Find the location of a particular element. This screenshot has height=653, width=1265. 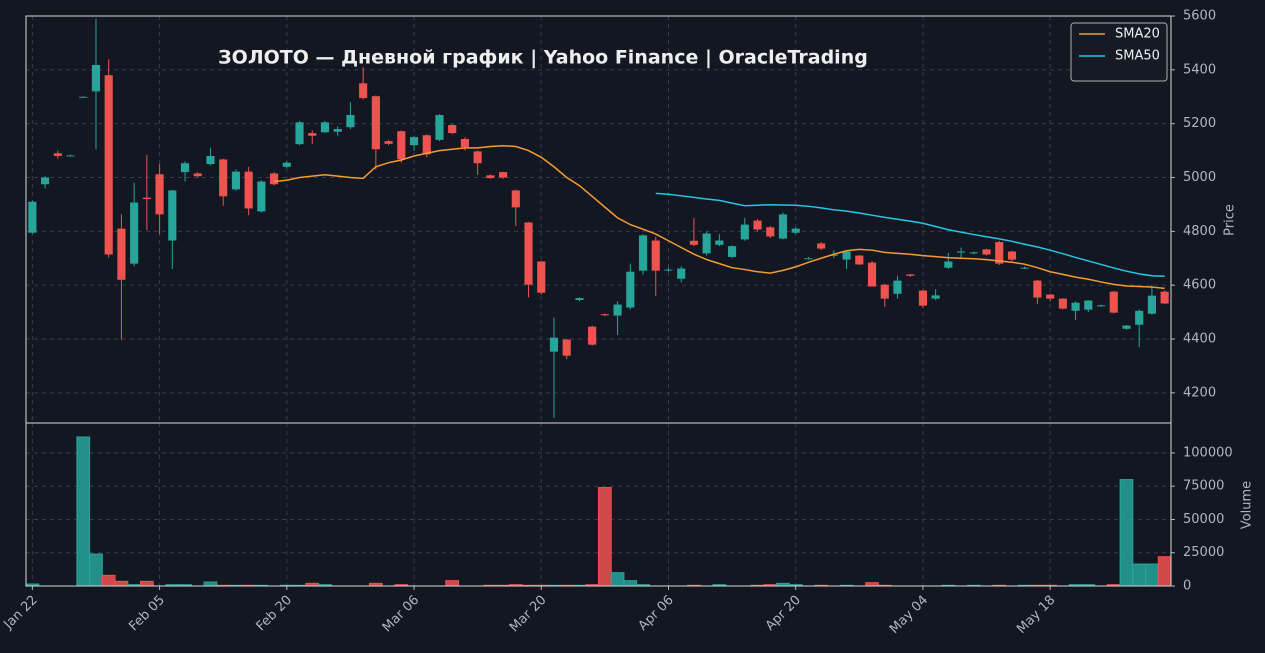

legend-label: SMA50 is located at coordinates (1137, 56).